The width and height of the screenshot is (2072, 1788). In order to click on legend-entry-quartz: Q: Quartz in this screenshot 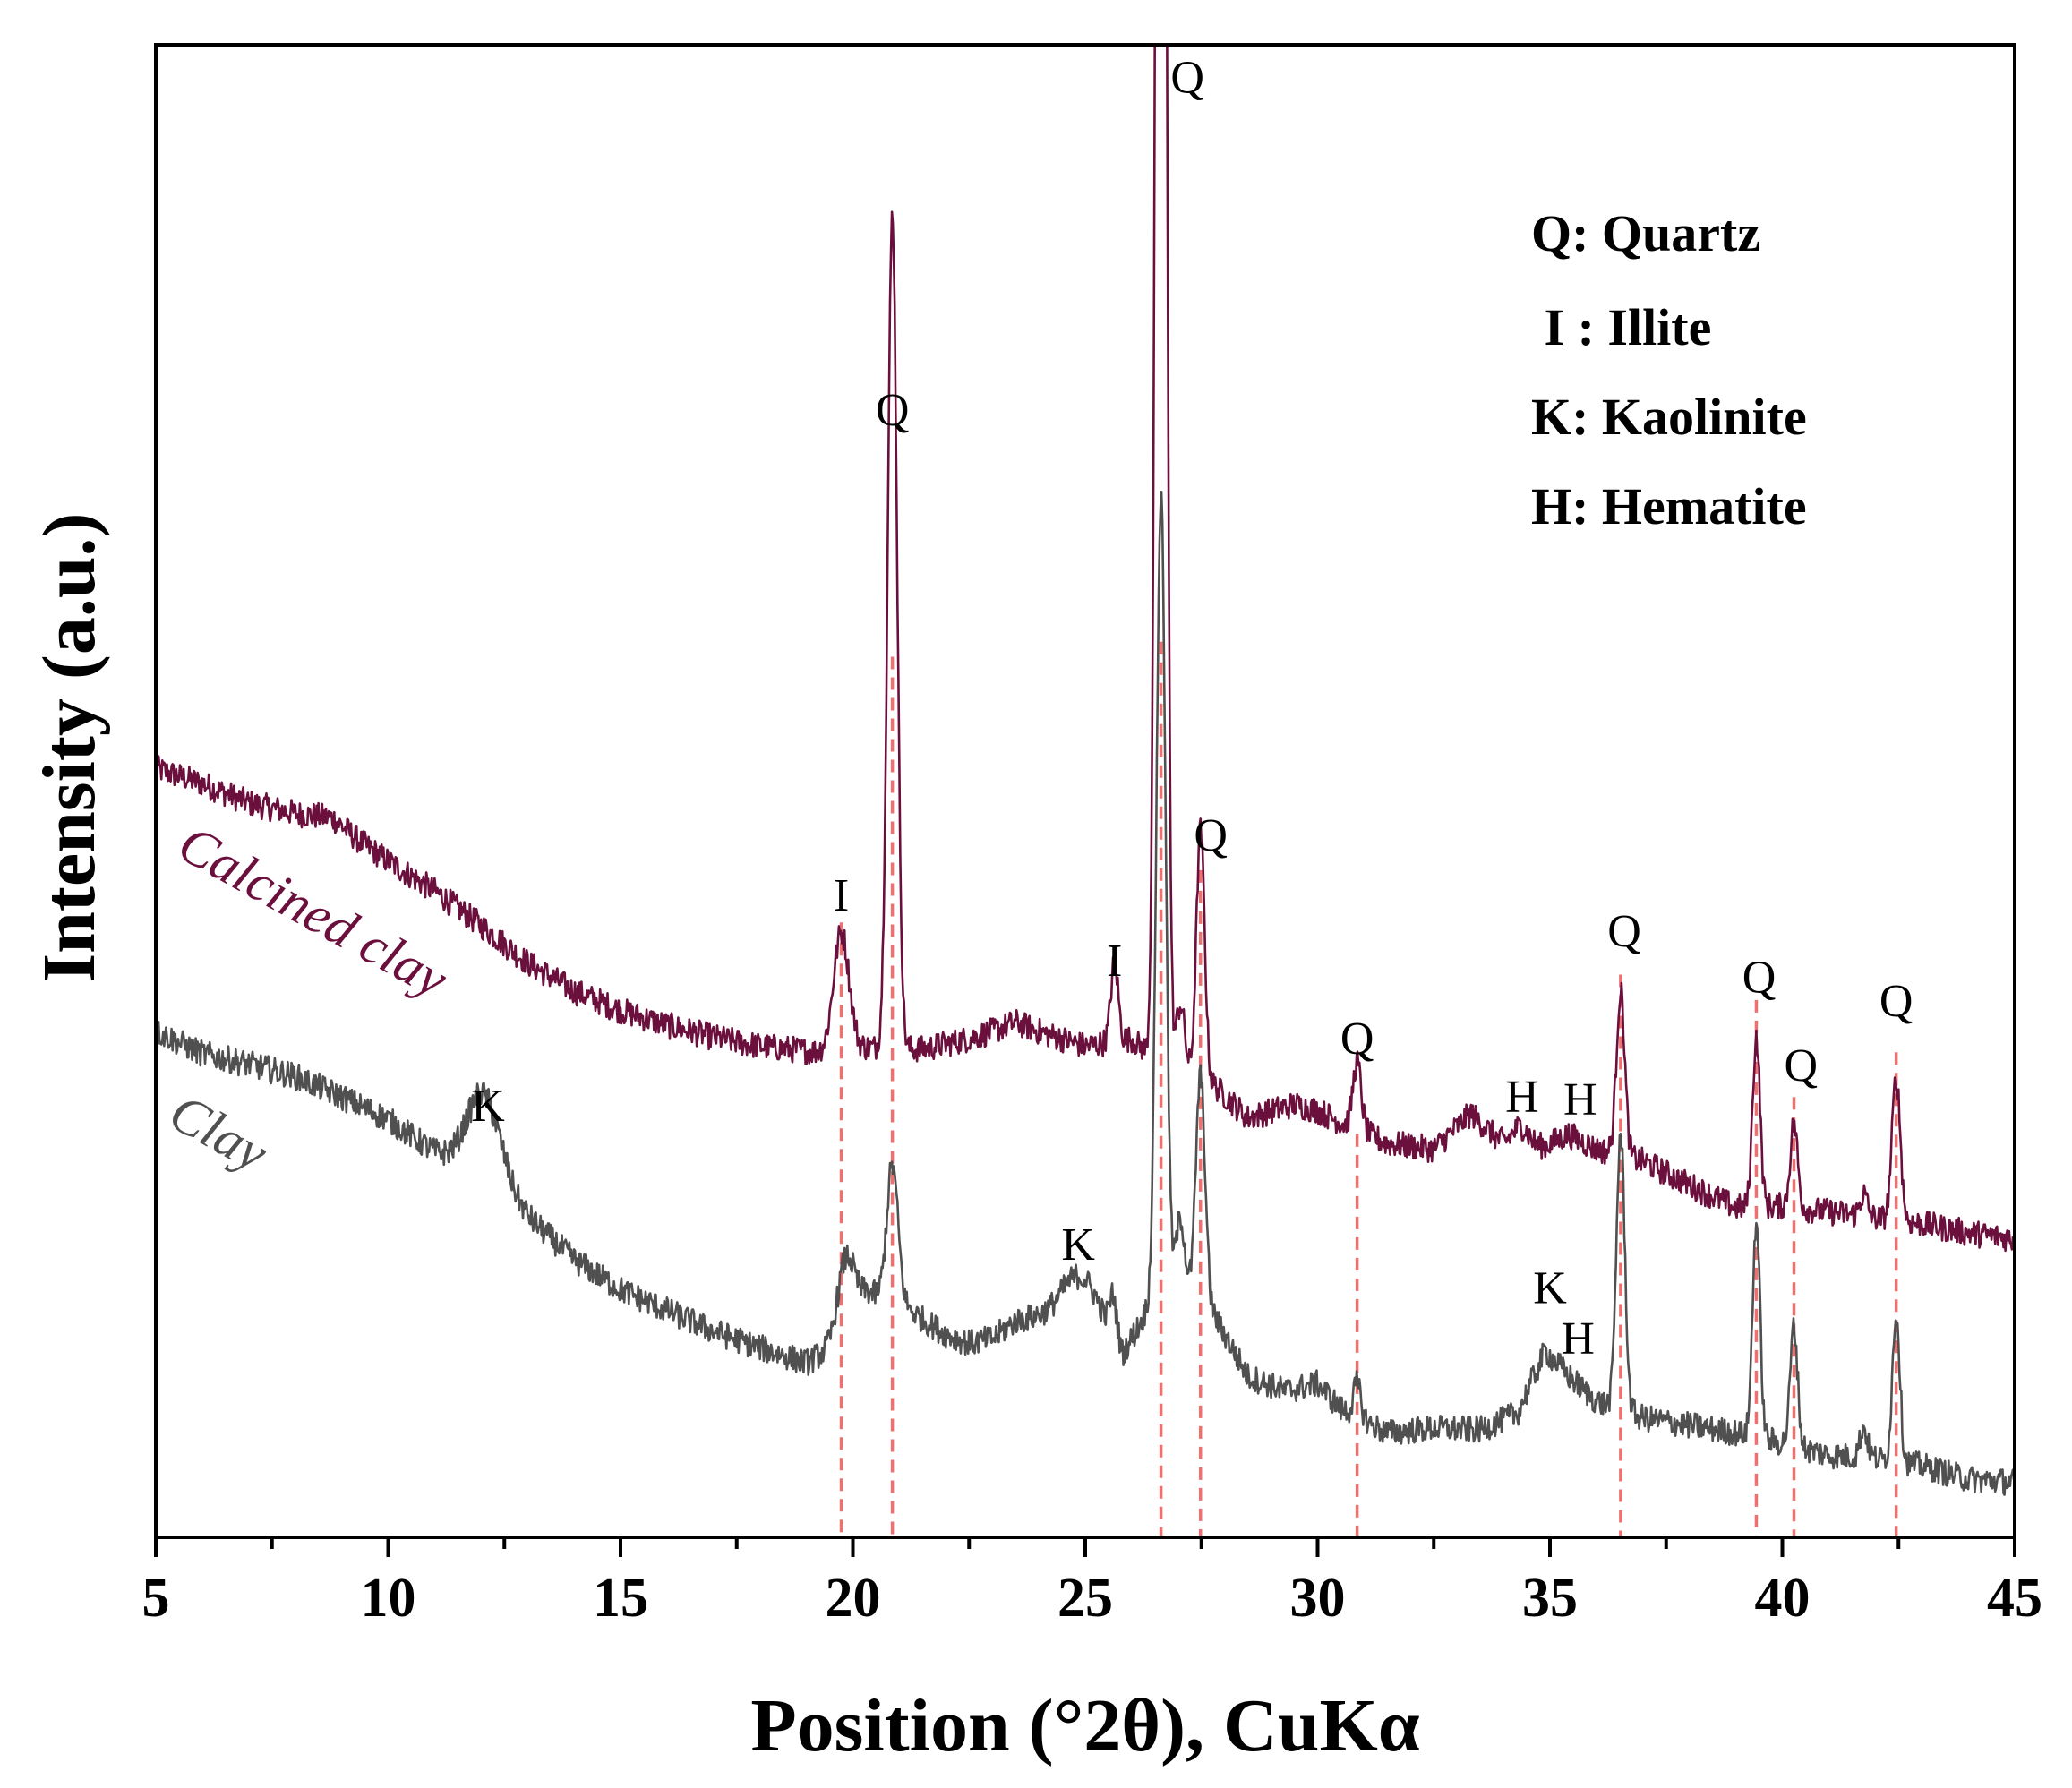, I will do `click(1645, 233)`.